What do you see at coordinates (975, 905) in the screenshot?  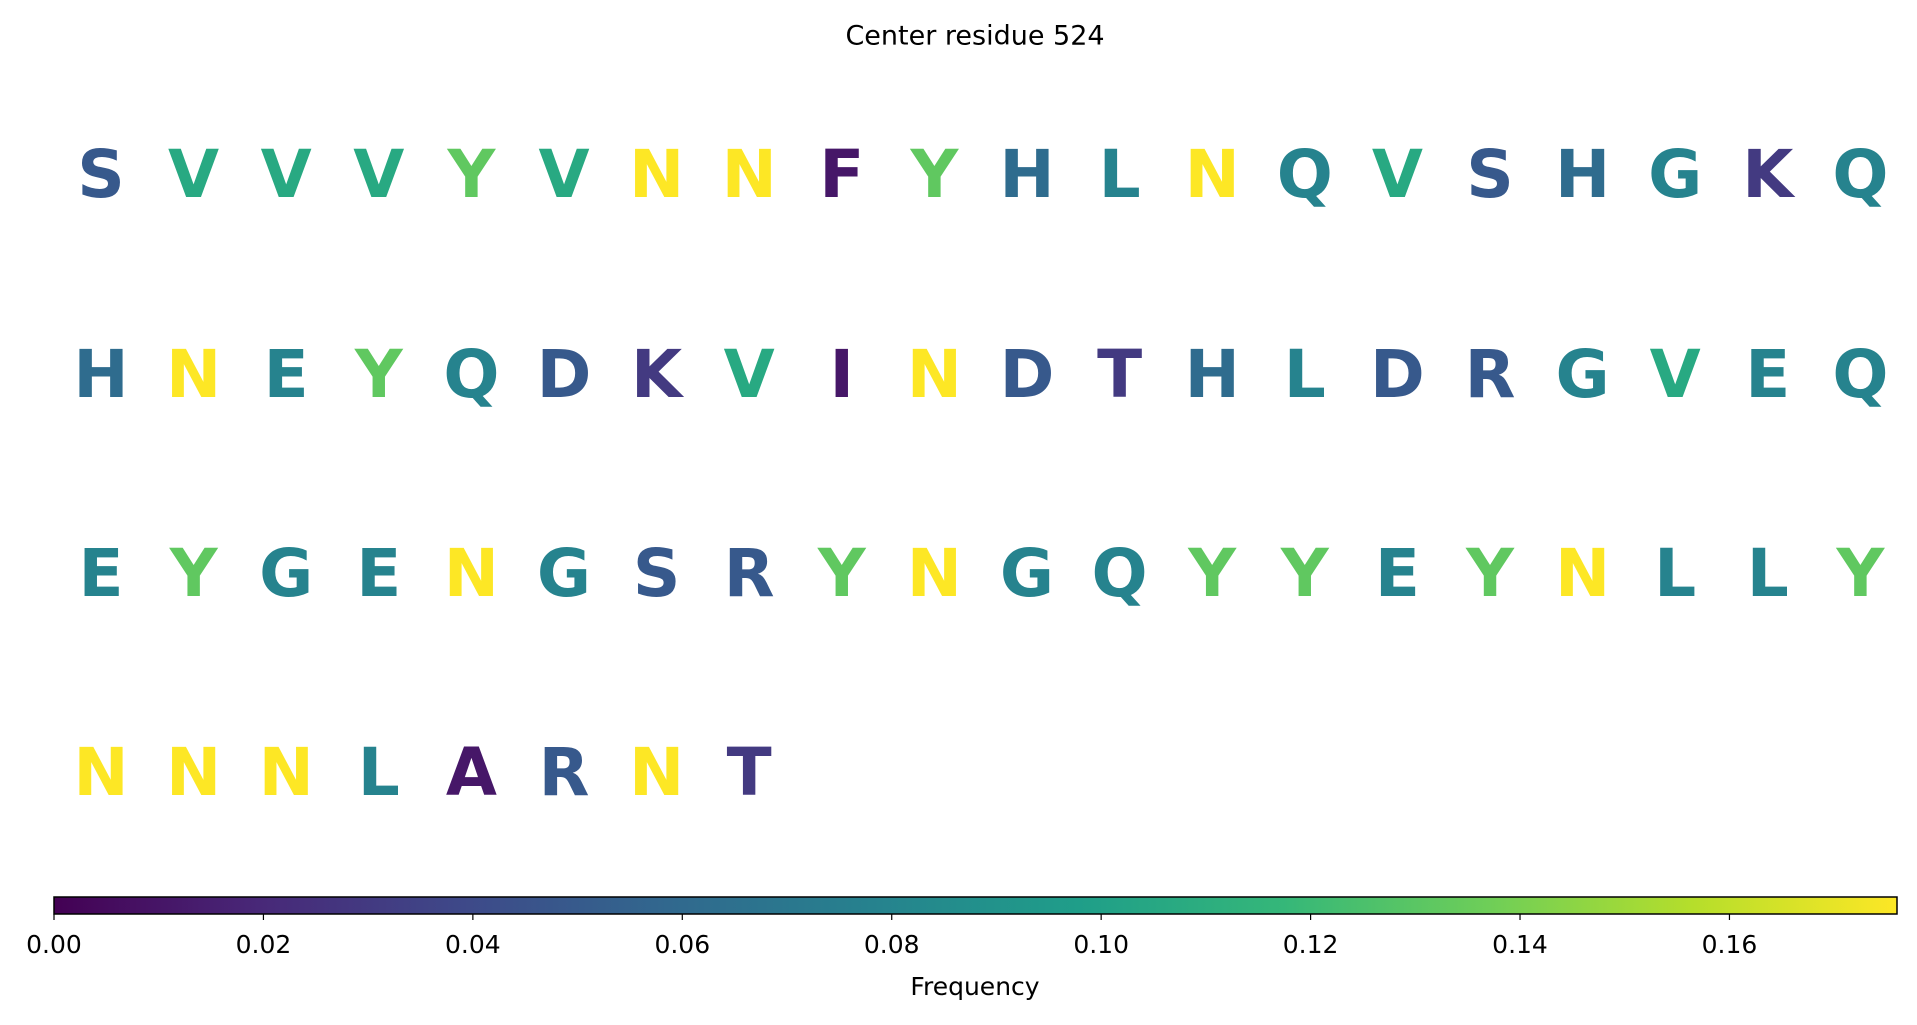 I see `colorbar` at bounding box center [975, 905].